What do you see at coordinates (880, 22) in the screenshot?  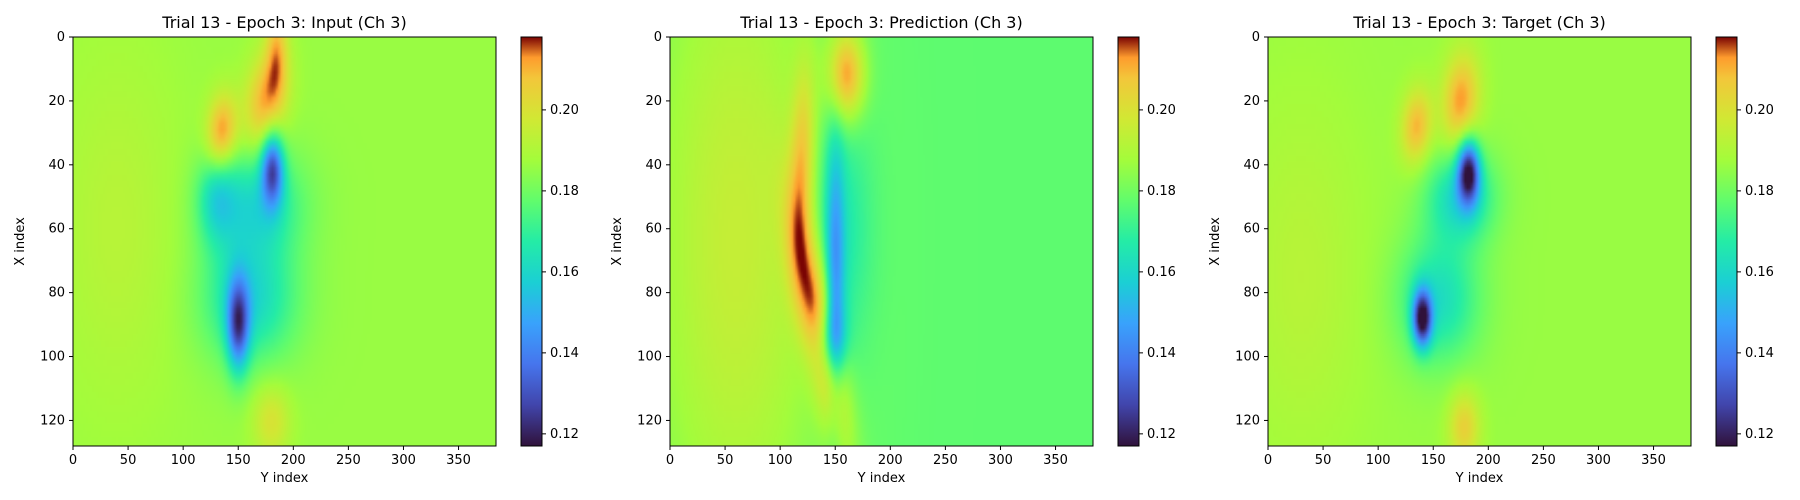 I see `chart-title: Trial 13 - Epoch 3: Prediction (Ch 3)` at bounding box center [880, 22].